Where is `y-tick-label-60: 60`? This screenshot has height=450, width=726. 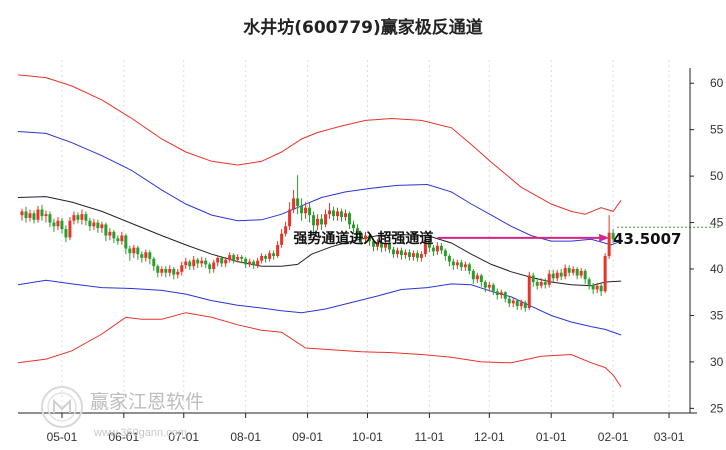 y-tick-label-60: 60 is located at coordinates (717, 83).